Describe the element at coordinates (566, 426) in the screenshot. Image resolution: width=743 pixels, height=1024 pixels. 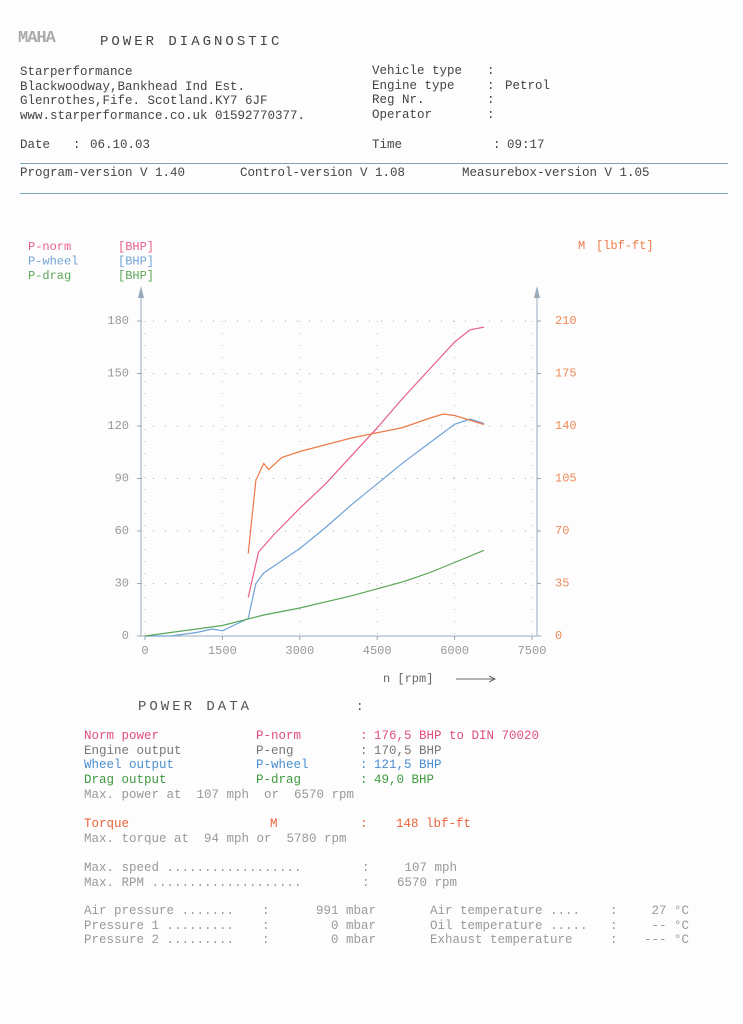
I see `y2-tick-label: 140` at that location.